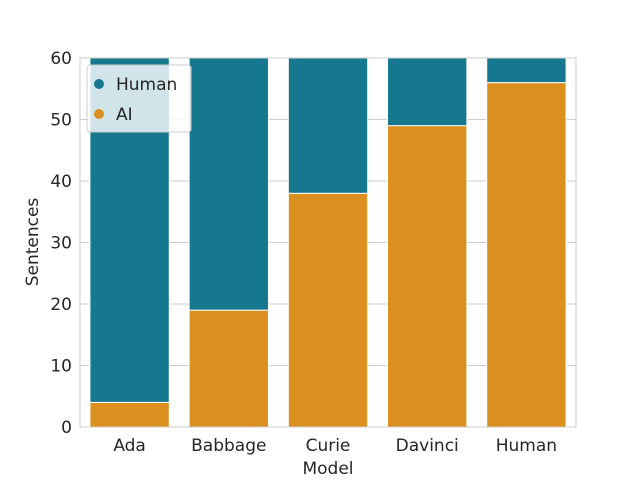 The height and width of the screenshot is (485, 640). I want to click on y-tick-label: 0, so click(66, 428).